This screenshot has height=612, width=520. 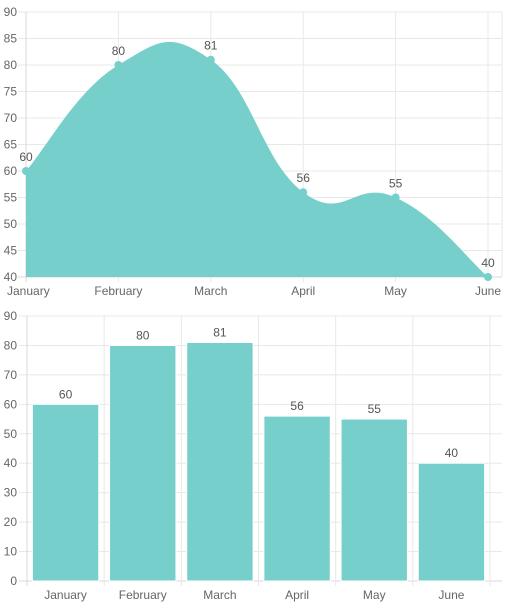 What do you see at coordinates (297, 406) in the screenshot?
I see `bar-data-label: 56` at bounding box center [297, 406].